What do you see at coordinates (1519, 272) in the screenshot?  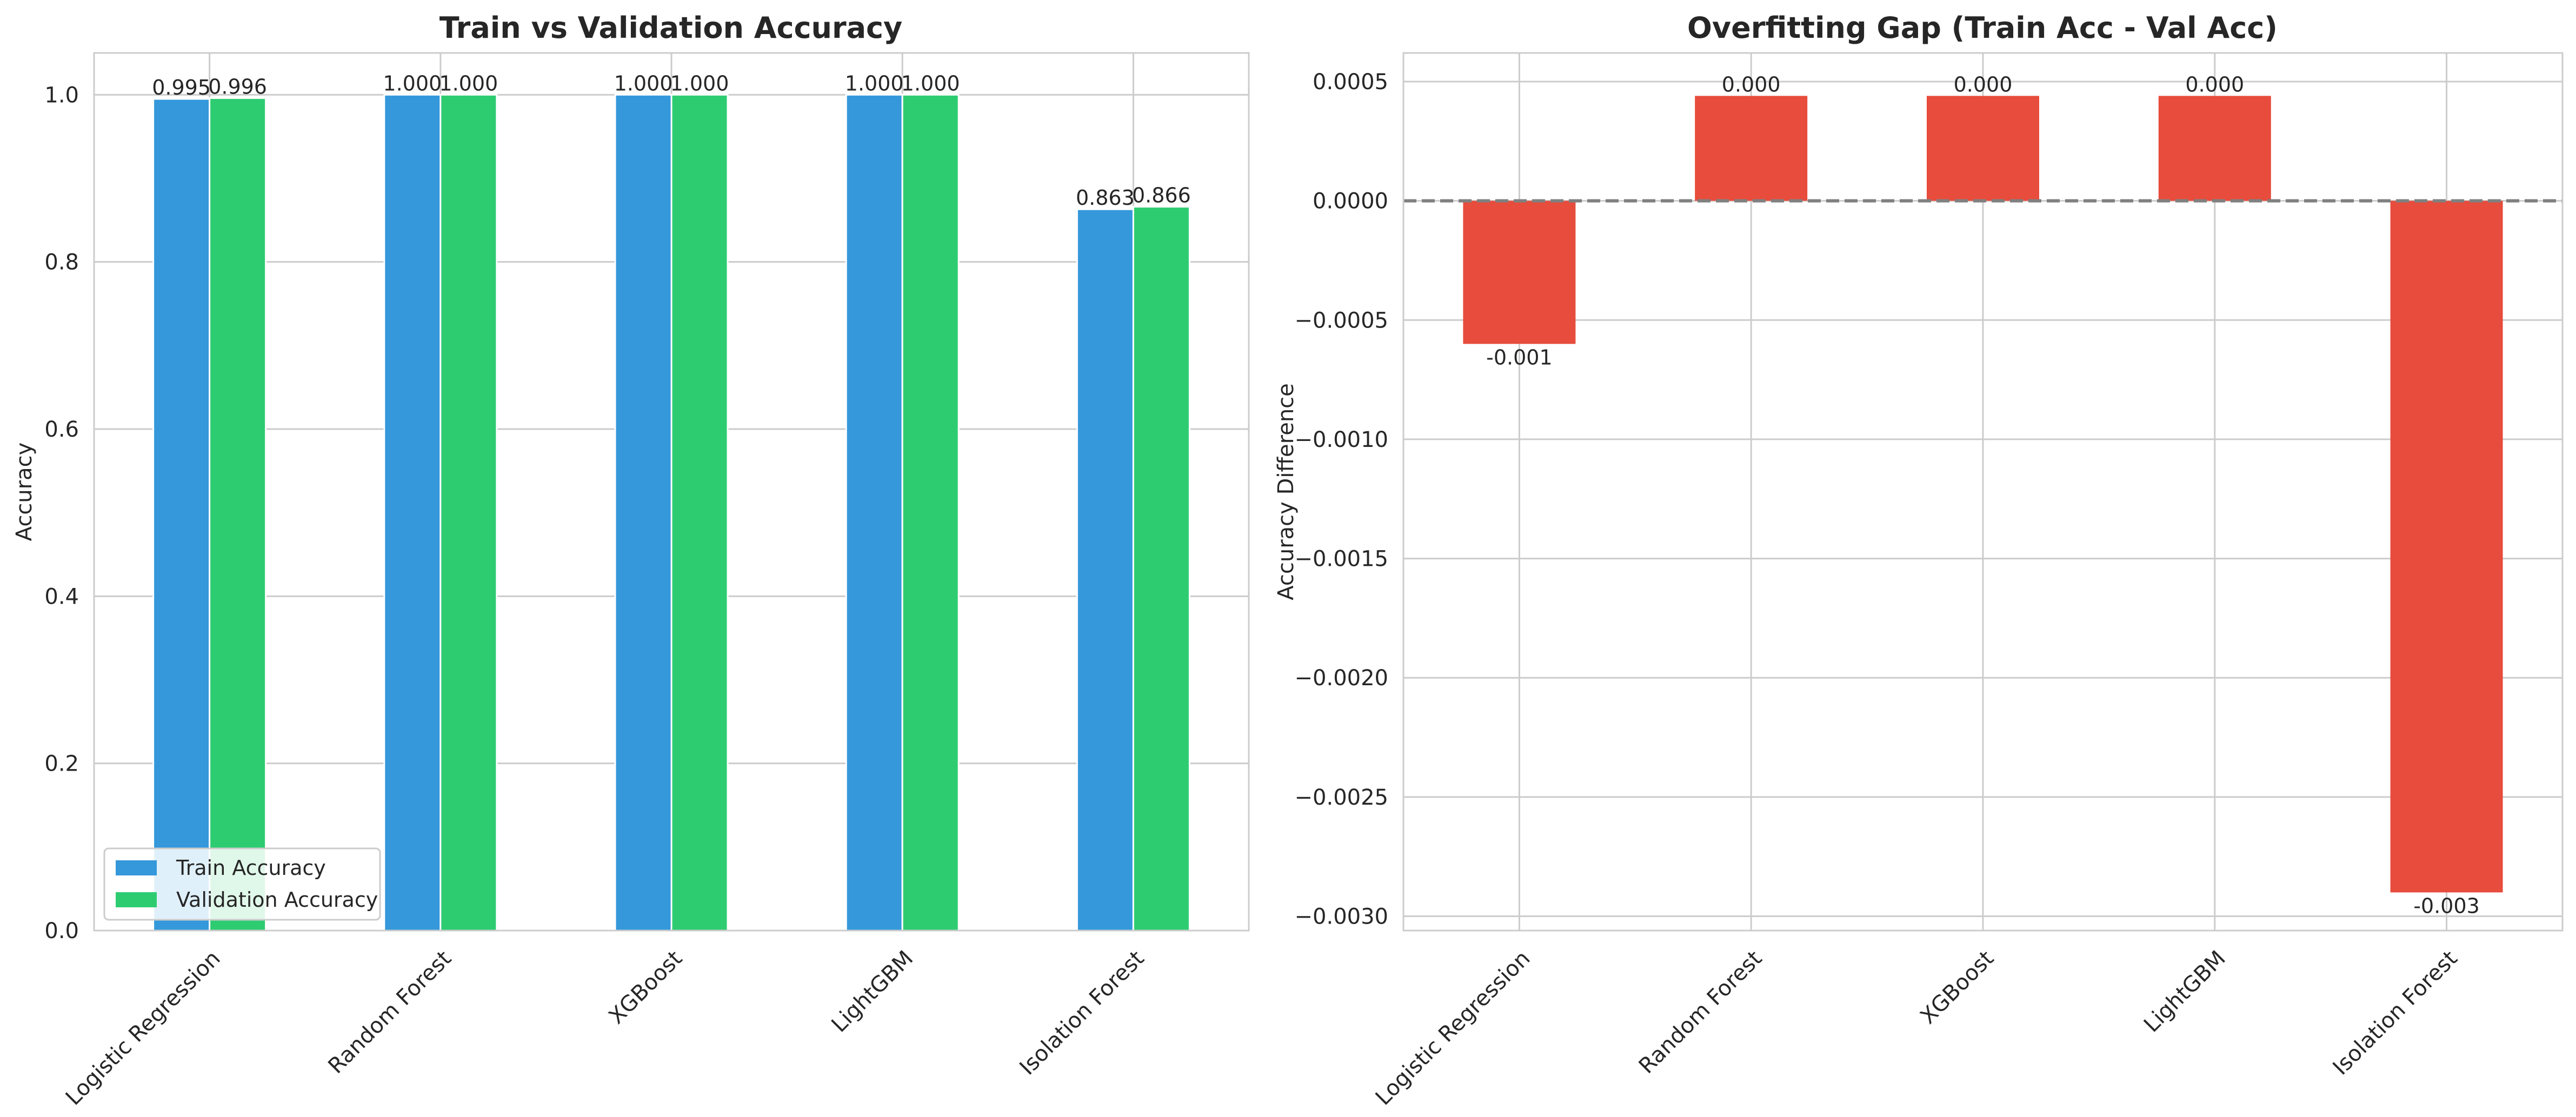 I see `gap-bar-logistic-regression` at bounding box center [1519, 272].